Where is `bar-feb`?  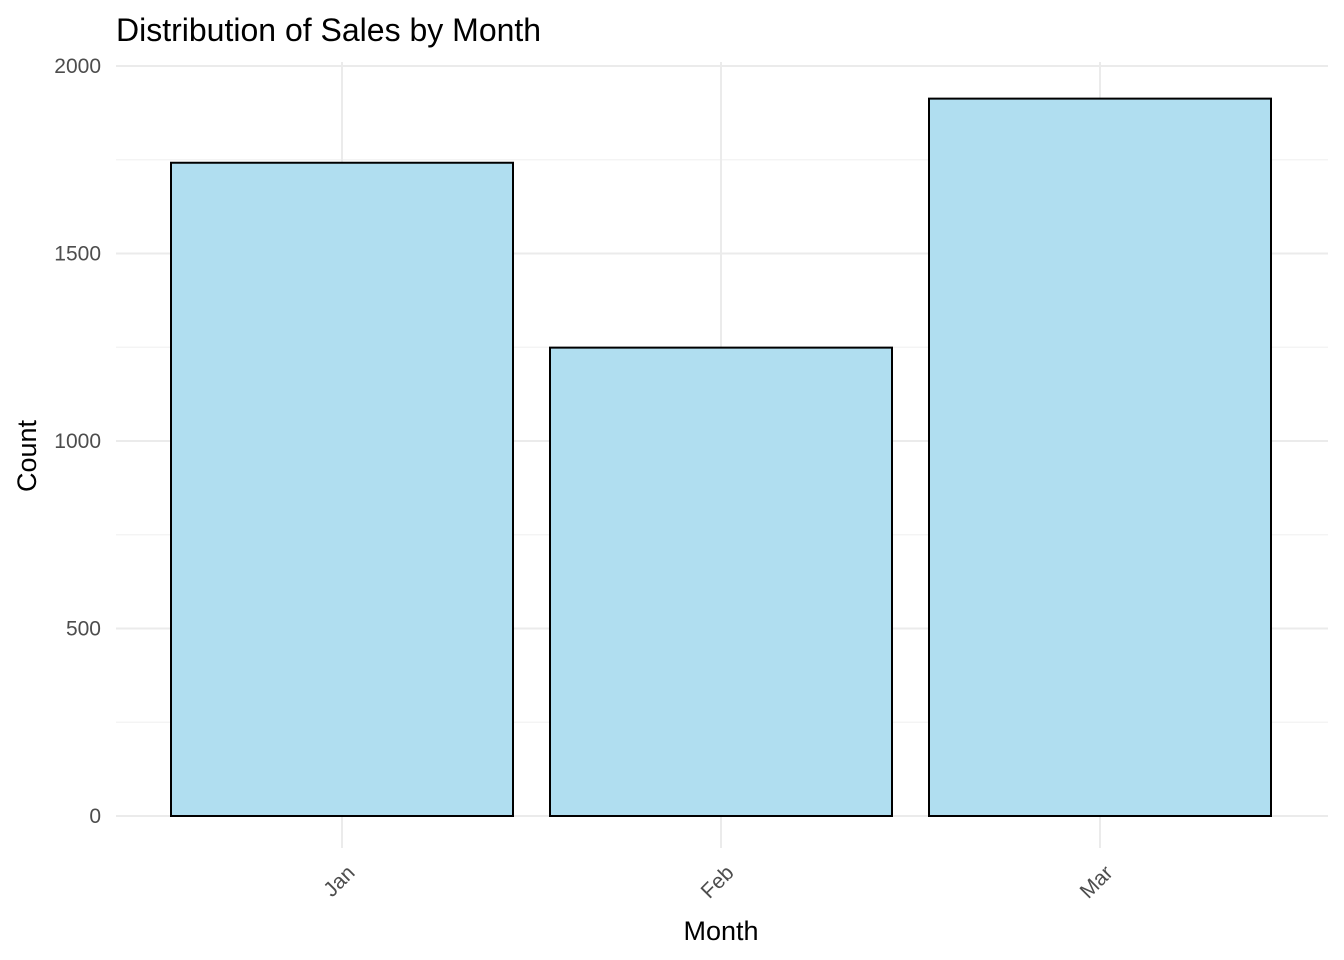 bar-feb is located at coordinates (721, 581).